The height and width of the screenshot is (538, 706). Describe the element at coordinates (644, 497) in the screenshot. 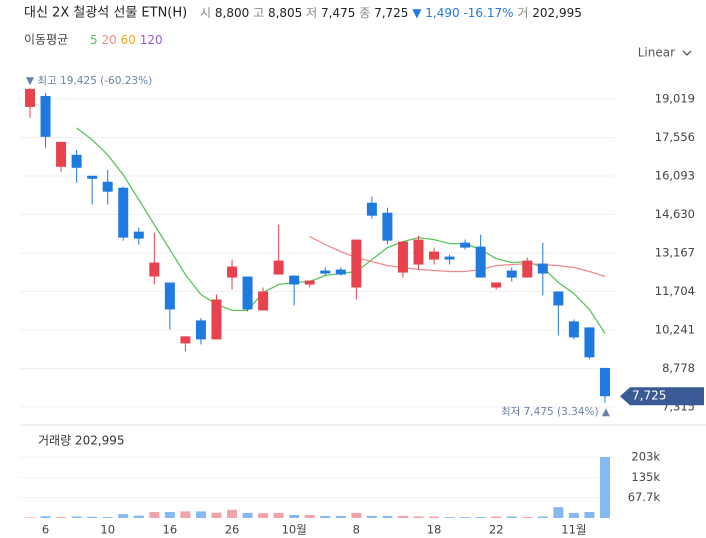

I see `volume-tick-label: 67.7k` at that location.